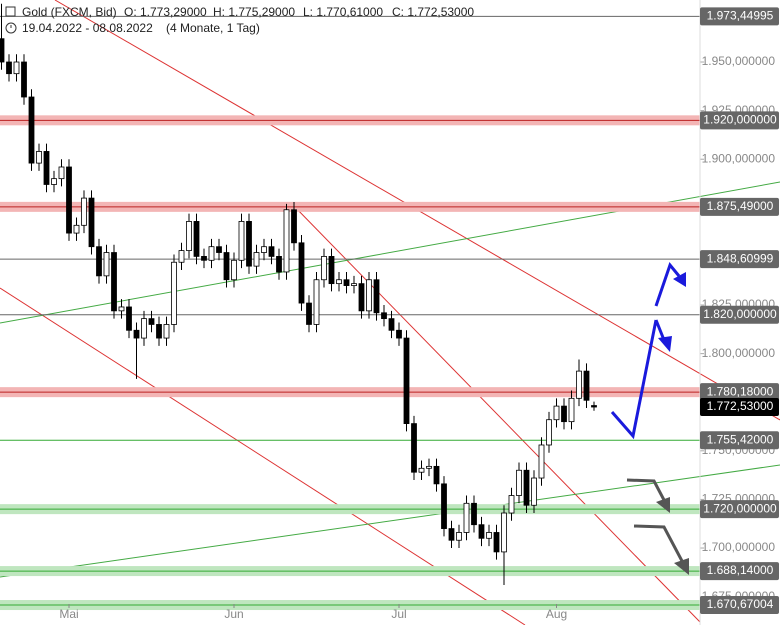  Describe the element at coordinates (254, 12) in the screenshot. I see `ohlc-high: H: 1.775,29000` at that location.